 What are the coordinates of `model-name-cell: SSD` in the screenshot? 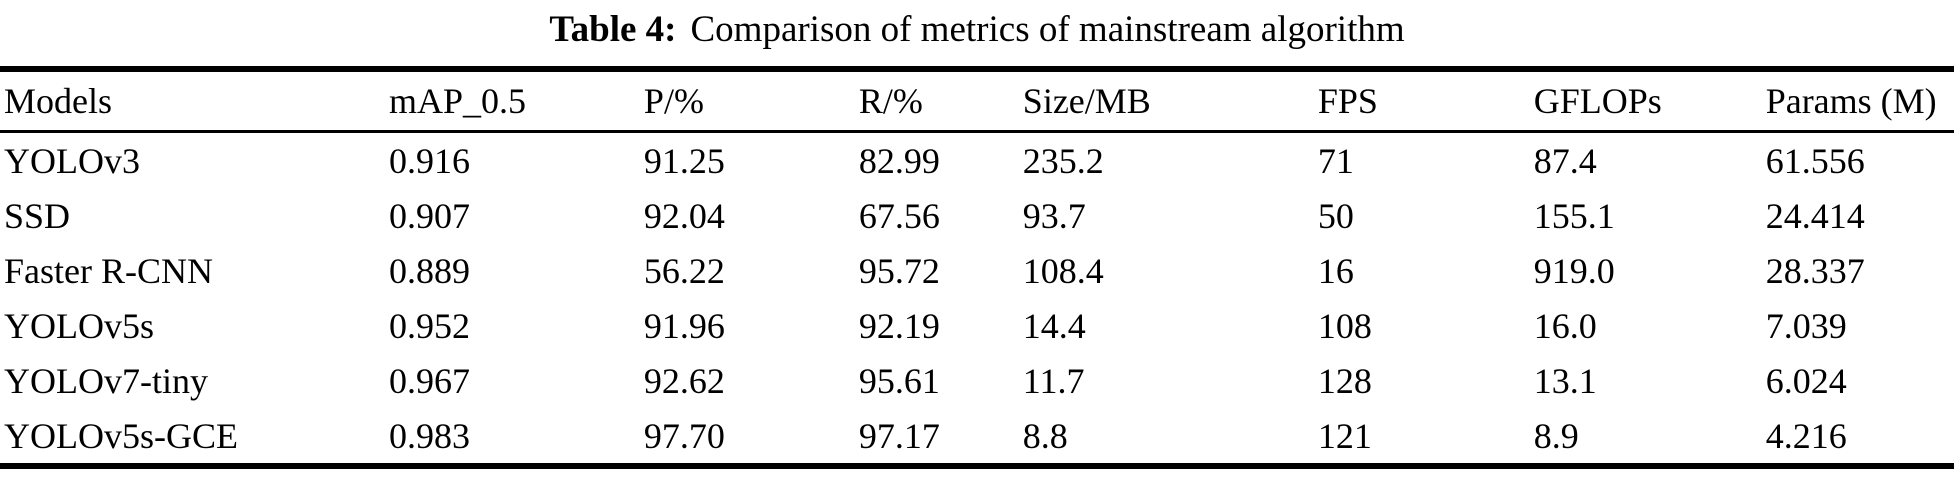 It's located at (37, 215).